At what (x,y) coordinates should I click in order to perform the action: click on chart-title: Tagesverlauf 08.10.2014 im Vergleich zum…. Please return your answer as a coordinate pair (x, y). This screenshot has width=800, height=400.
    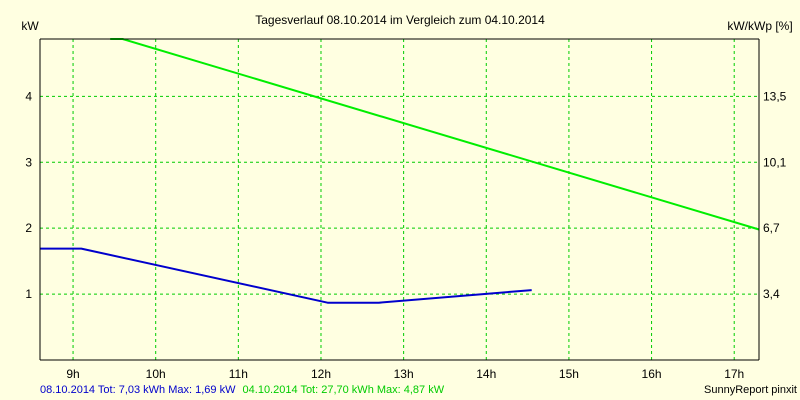
    Looking at the image, I should click on (400, 20).